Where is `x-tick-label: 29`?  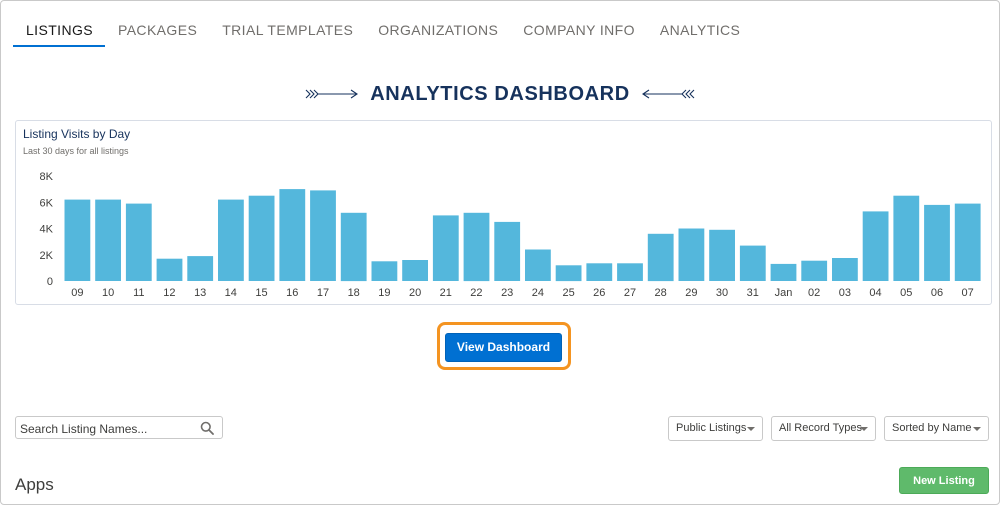 x-tick-label: 29 is located at coordinates (691, 293).